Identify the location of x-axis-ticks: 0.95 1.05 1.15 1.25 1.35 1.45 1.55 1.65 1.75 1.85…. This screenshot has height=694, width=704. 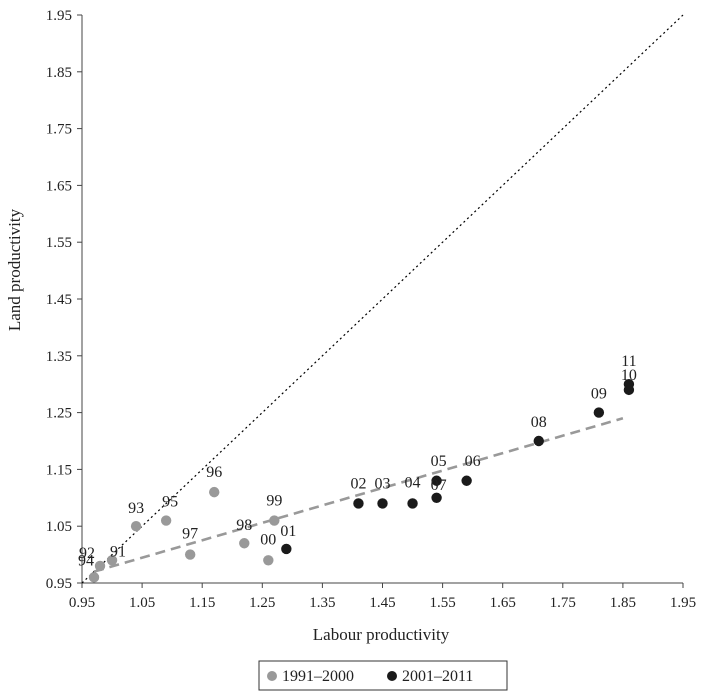
(382, 597).